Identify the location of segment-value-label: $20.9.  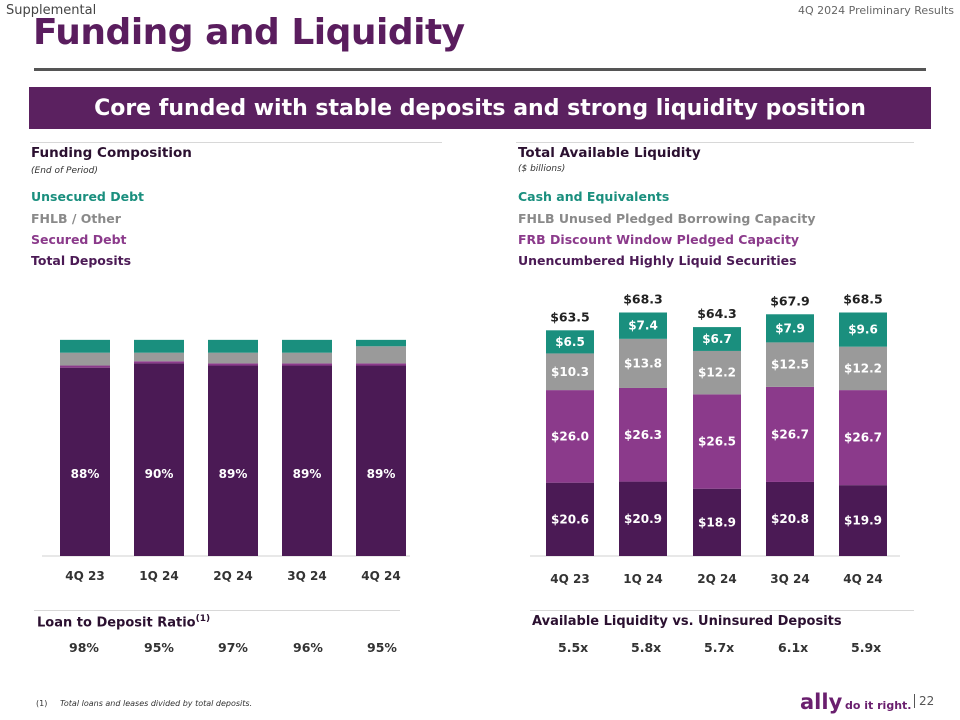
(643, 519).